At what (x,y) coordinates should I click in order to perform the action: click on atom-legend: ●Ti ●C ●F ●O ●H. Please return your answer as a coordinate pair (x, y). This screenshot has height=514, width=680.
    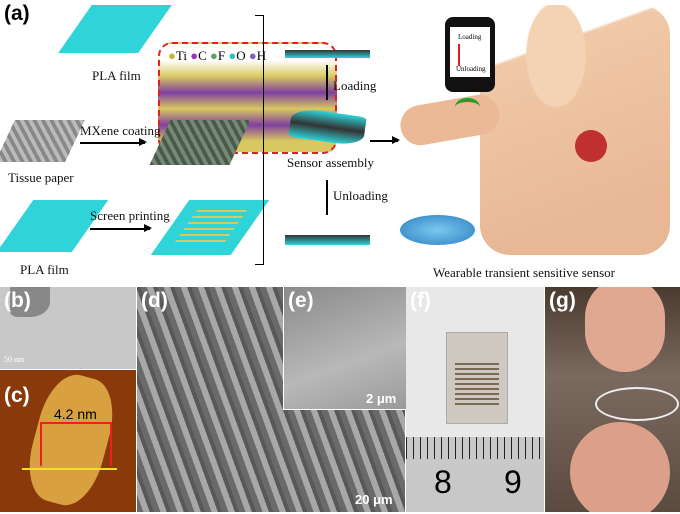
    Looking at the image, I should click on (217, 55).